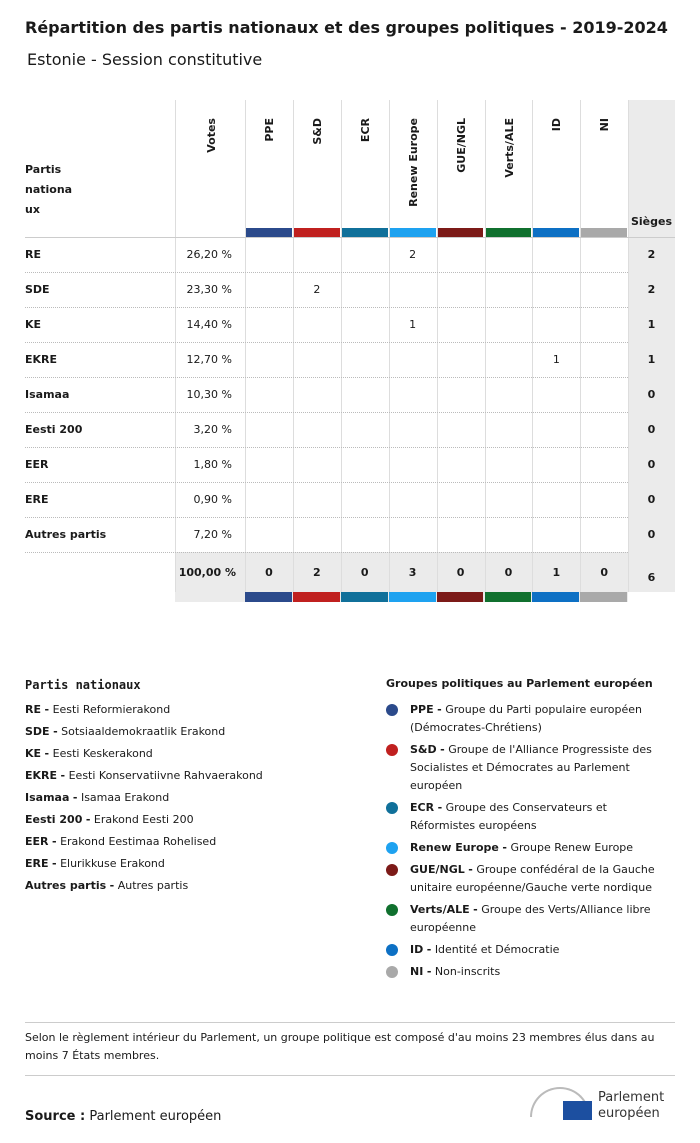  Describe the element at coordinates (350, 237) in the screenshot. I see `header-line` at that location.